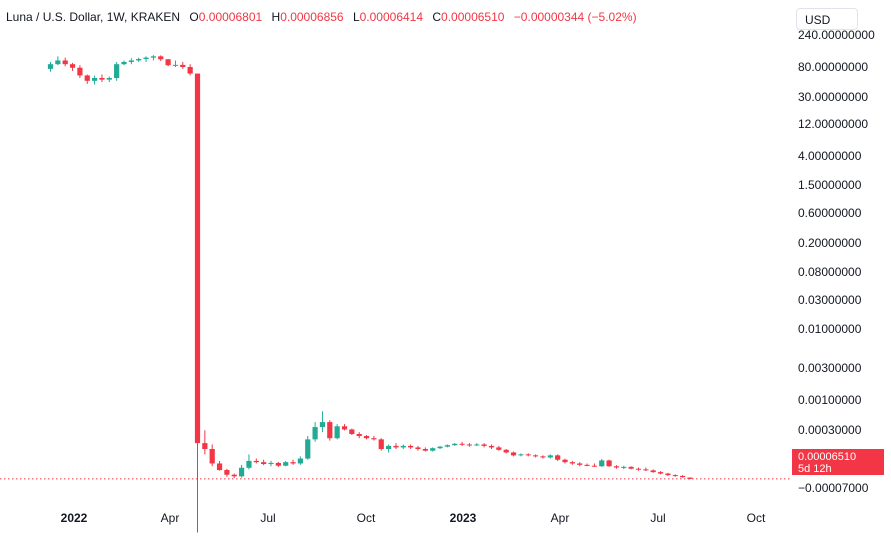 Image resolution: width=891 pixels, height=545 pixels. Describe the element at coordinates (830, 213) in the screenshot. I see `y-tick-label: 0.60000000` at that location.